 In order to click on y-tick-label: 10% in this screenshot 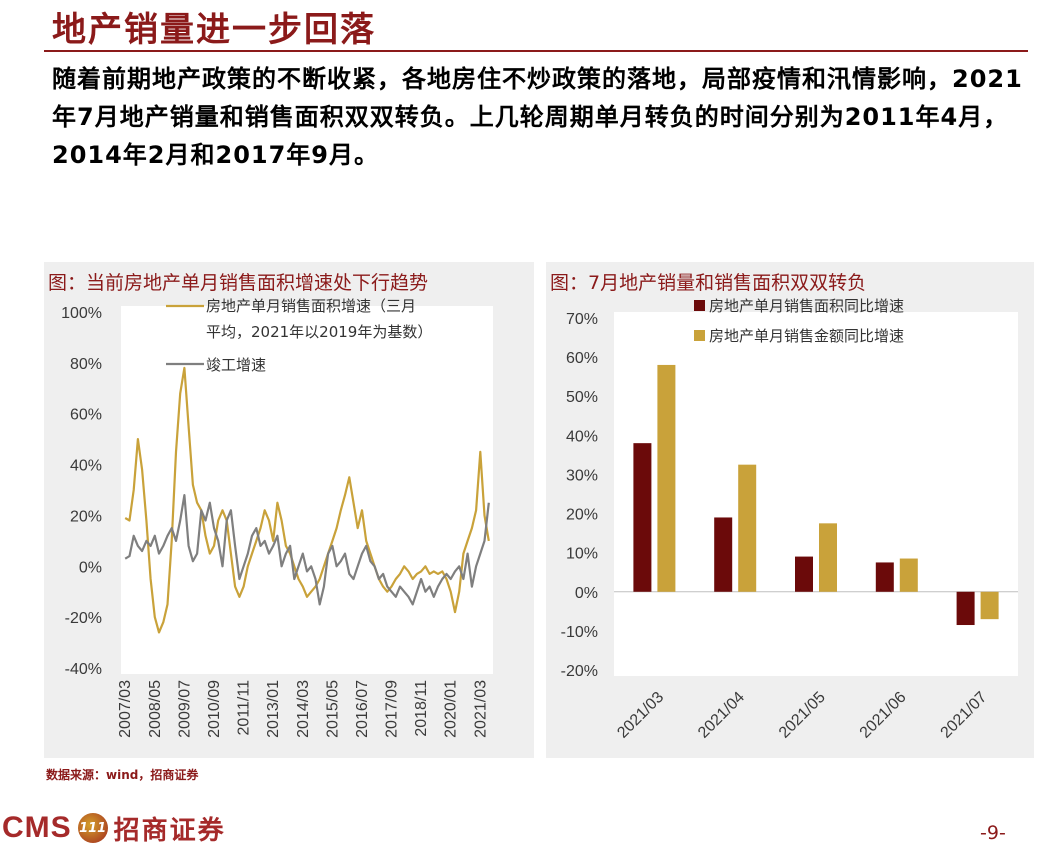, I will do `click(582, 554)`.